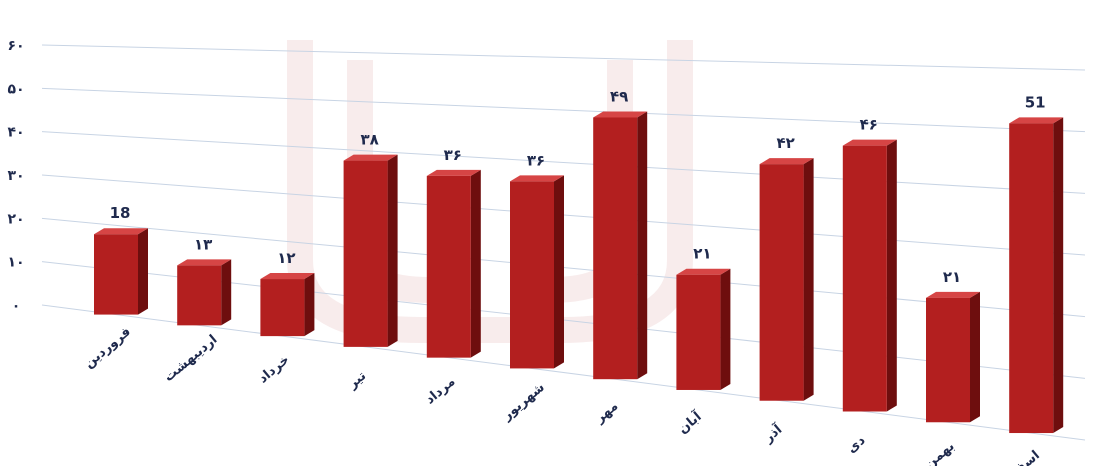 Image resolution: width=1098 pixels, height=470 pixels. Describe the element at coordinates (15, 263) in the screenshot. I see `y-tick-label: ۱۰` at that location.